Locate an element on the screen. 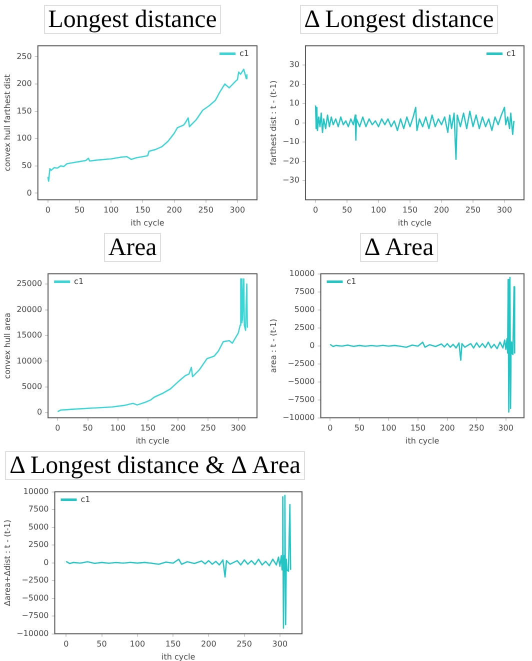 The image size is (532, 661). y-tick-label: 200 is located at coordinates (24, 83).